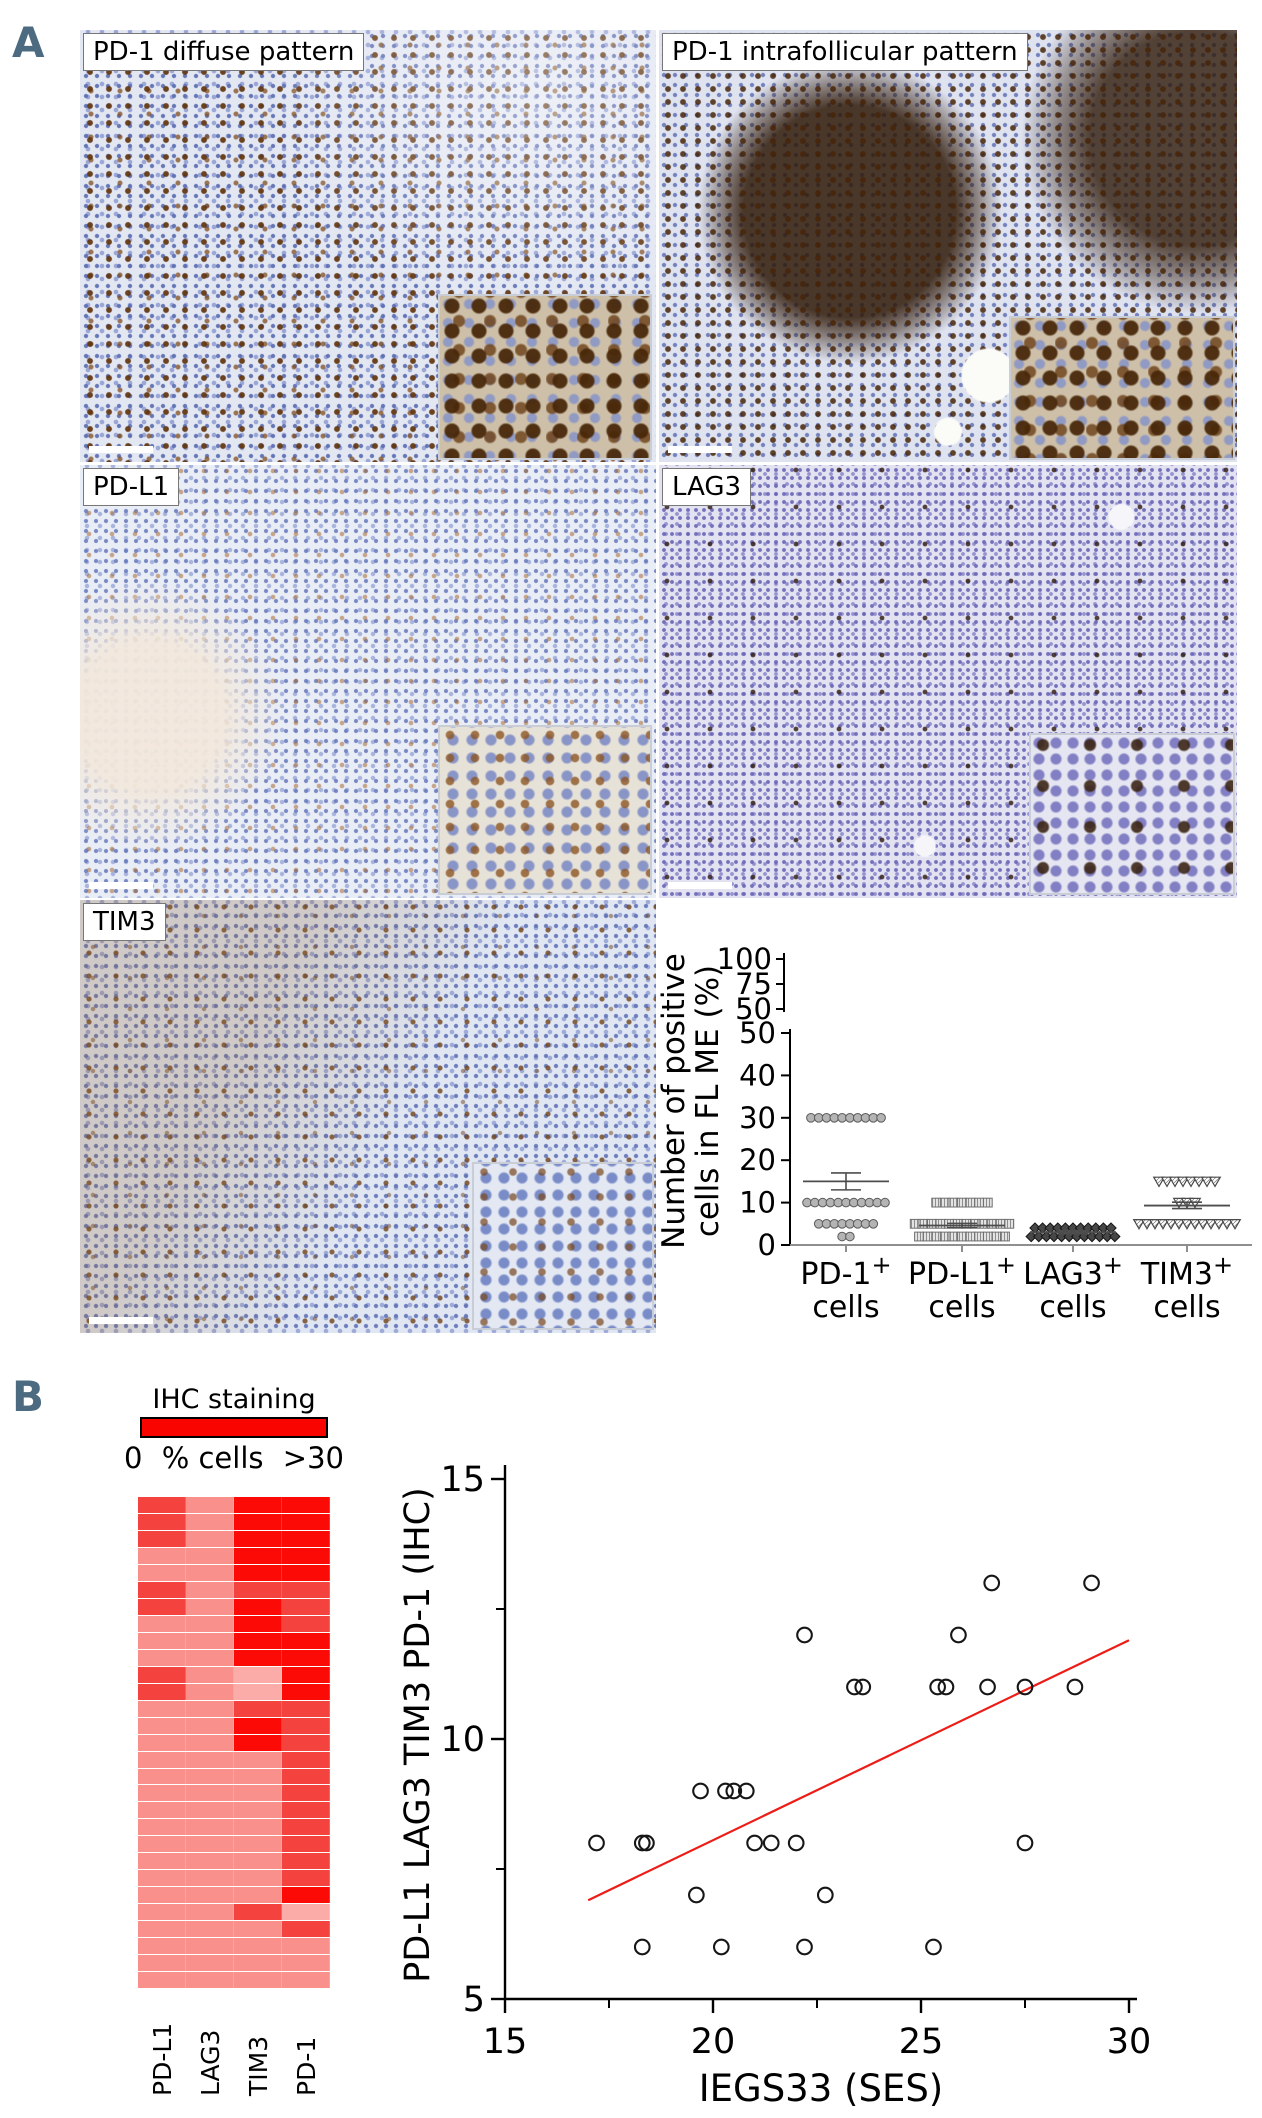 The width and height of the screenshot is (1262, 2118). I want to click on ihc-inset-pd1-intrafollicular, so click(1122, 388).